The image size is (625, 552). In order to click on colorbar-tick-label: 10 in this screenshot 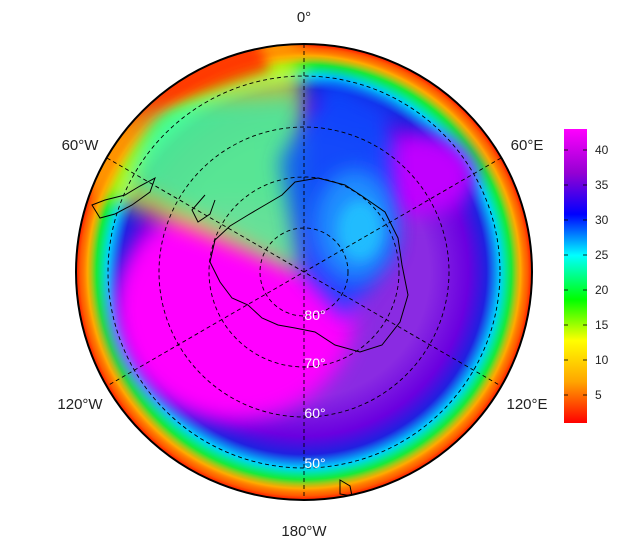, I will do `click(602, 360)`.